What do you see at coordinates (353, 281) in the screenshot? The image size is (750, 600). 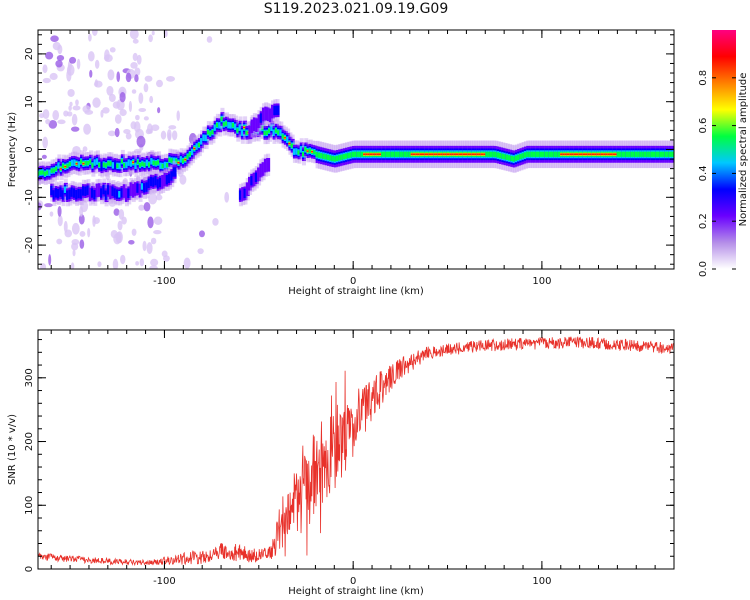 I see `spectrogram-x-tick-label: 0` at bounding box center [353, 281].